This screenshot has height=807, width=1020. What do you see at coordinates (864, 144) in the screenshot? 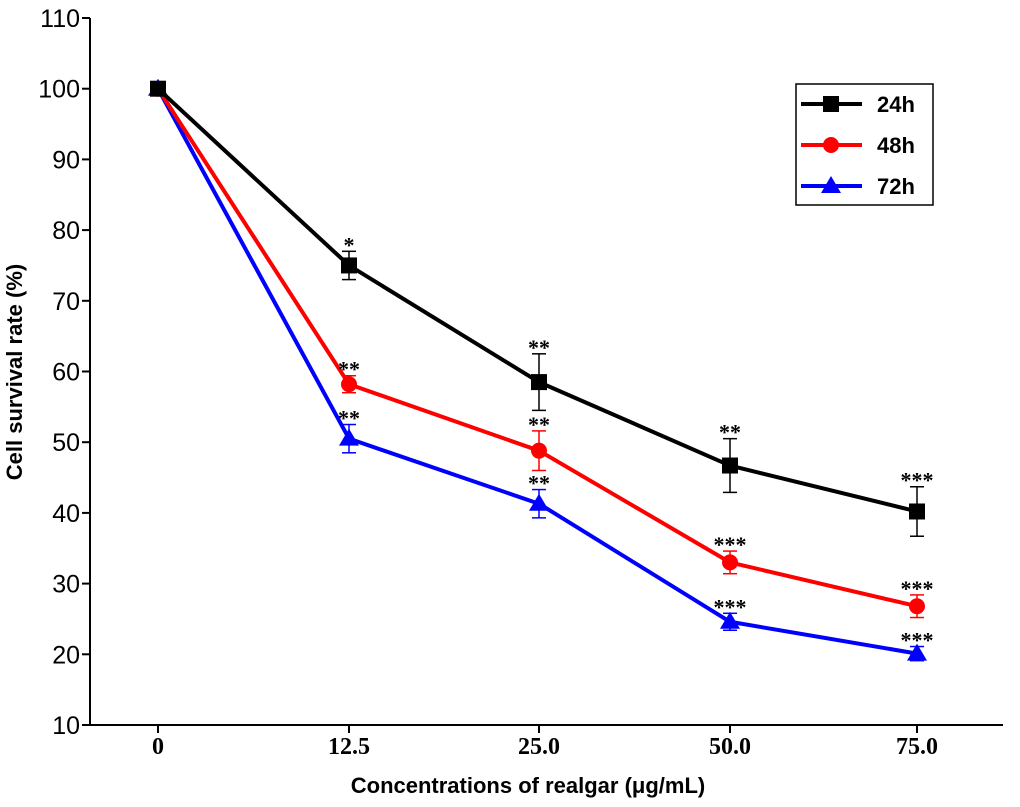
I see `legend: 24h 48h 72h` at bounding box center [864, 144].